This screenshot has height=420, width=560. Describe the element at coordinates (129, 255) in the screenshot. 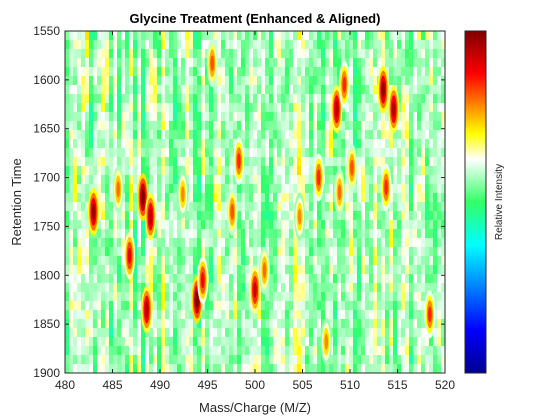

I see `heatmap-peak` at that location.